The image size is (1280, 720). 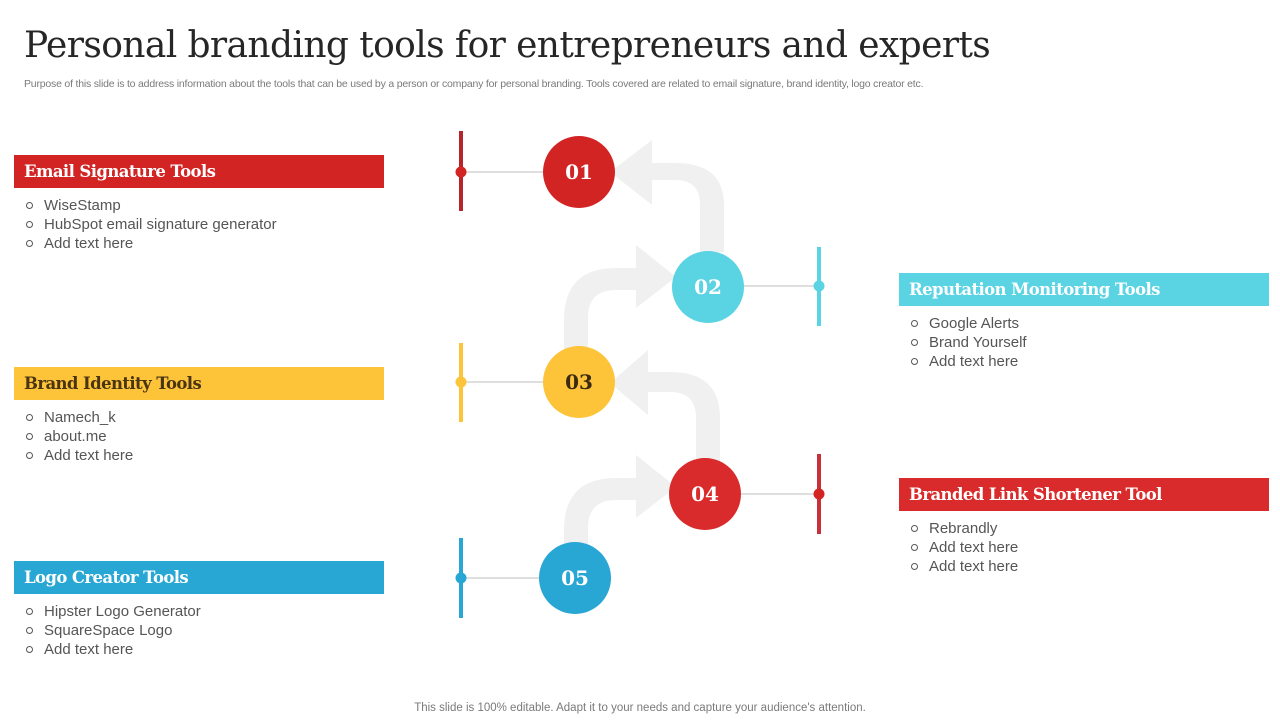 I want to click on list-item: Google Alerts, so click(x=1089, y=323).